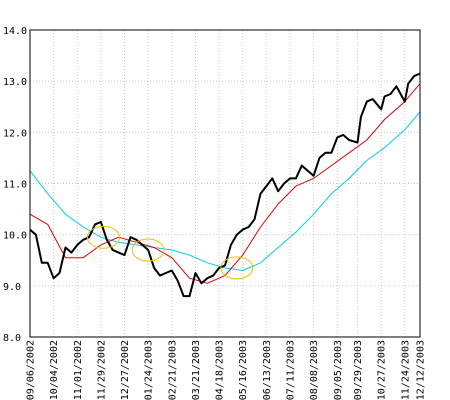 This screenshot has height=400, width=450. What do you see at coordinates (78, 370) in the screenshot?
I see `x-tick-label: 11/01/2002` at bounding box center [78, 370].